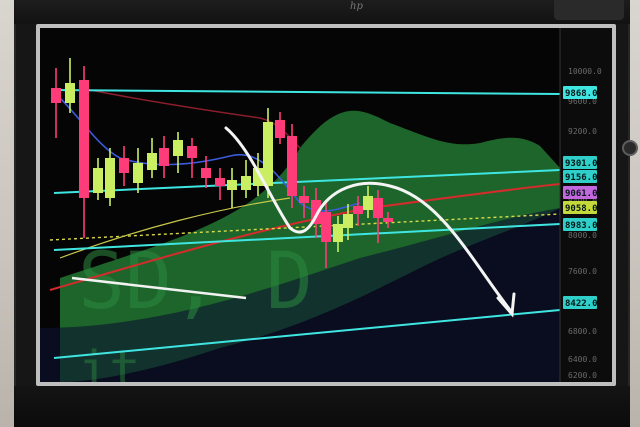 The image size is (640, 427). I want to click on power-icon, so click(630, 148).